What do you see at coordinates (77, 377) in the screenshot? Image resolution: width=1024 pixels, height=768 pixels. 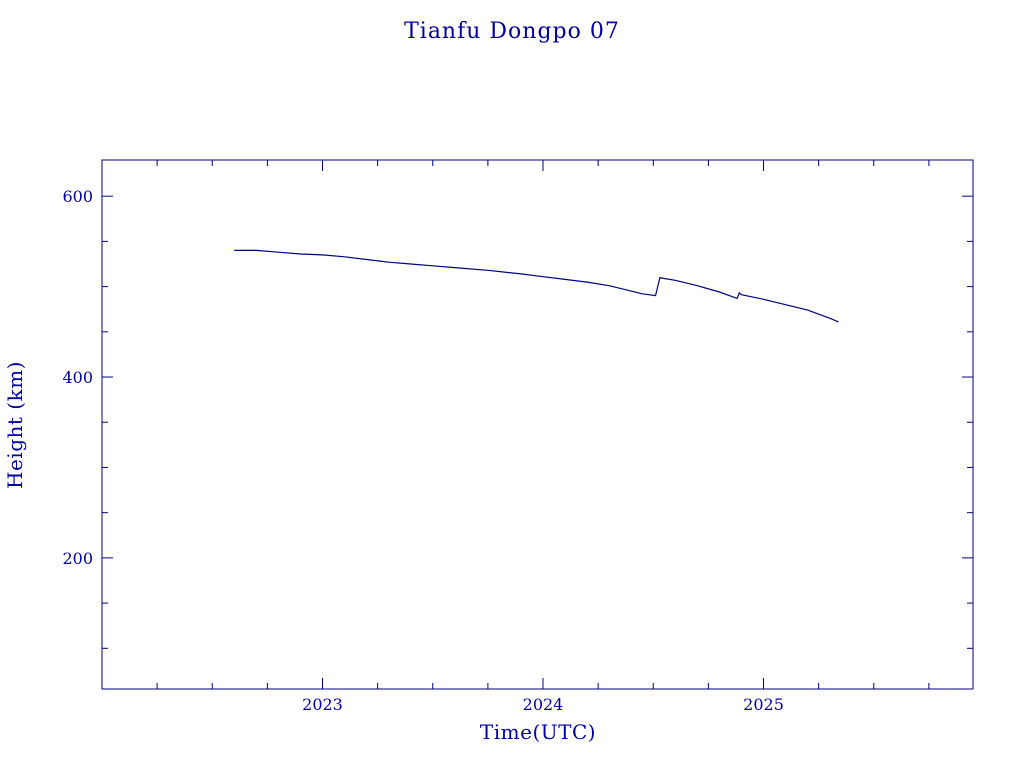 I see `y-tick-label: 400` at bounding box center [77, 377].